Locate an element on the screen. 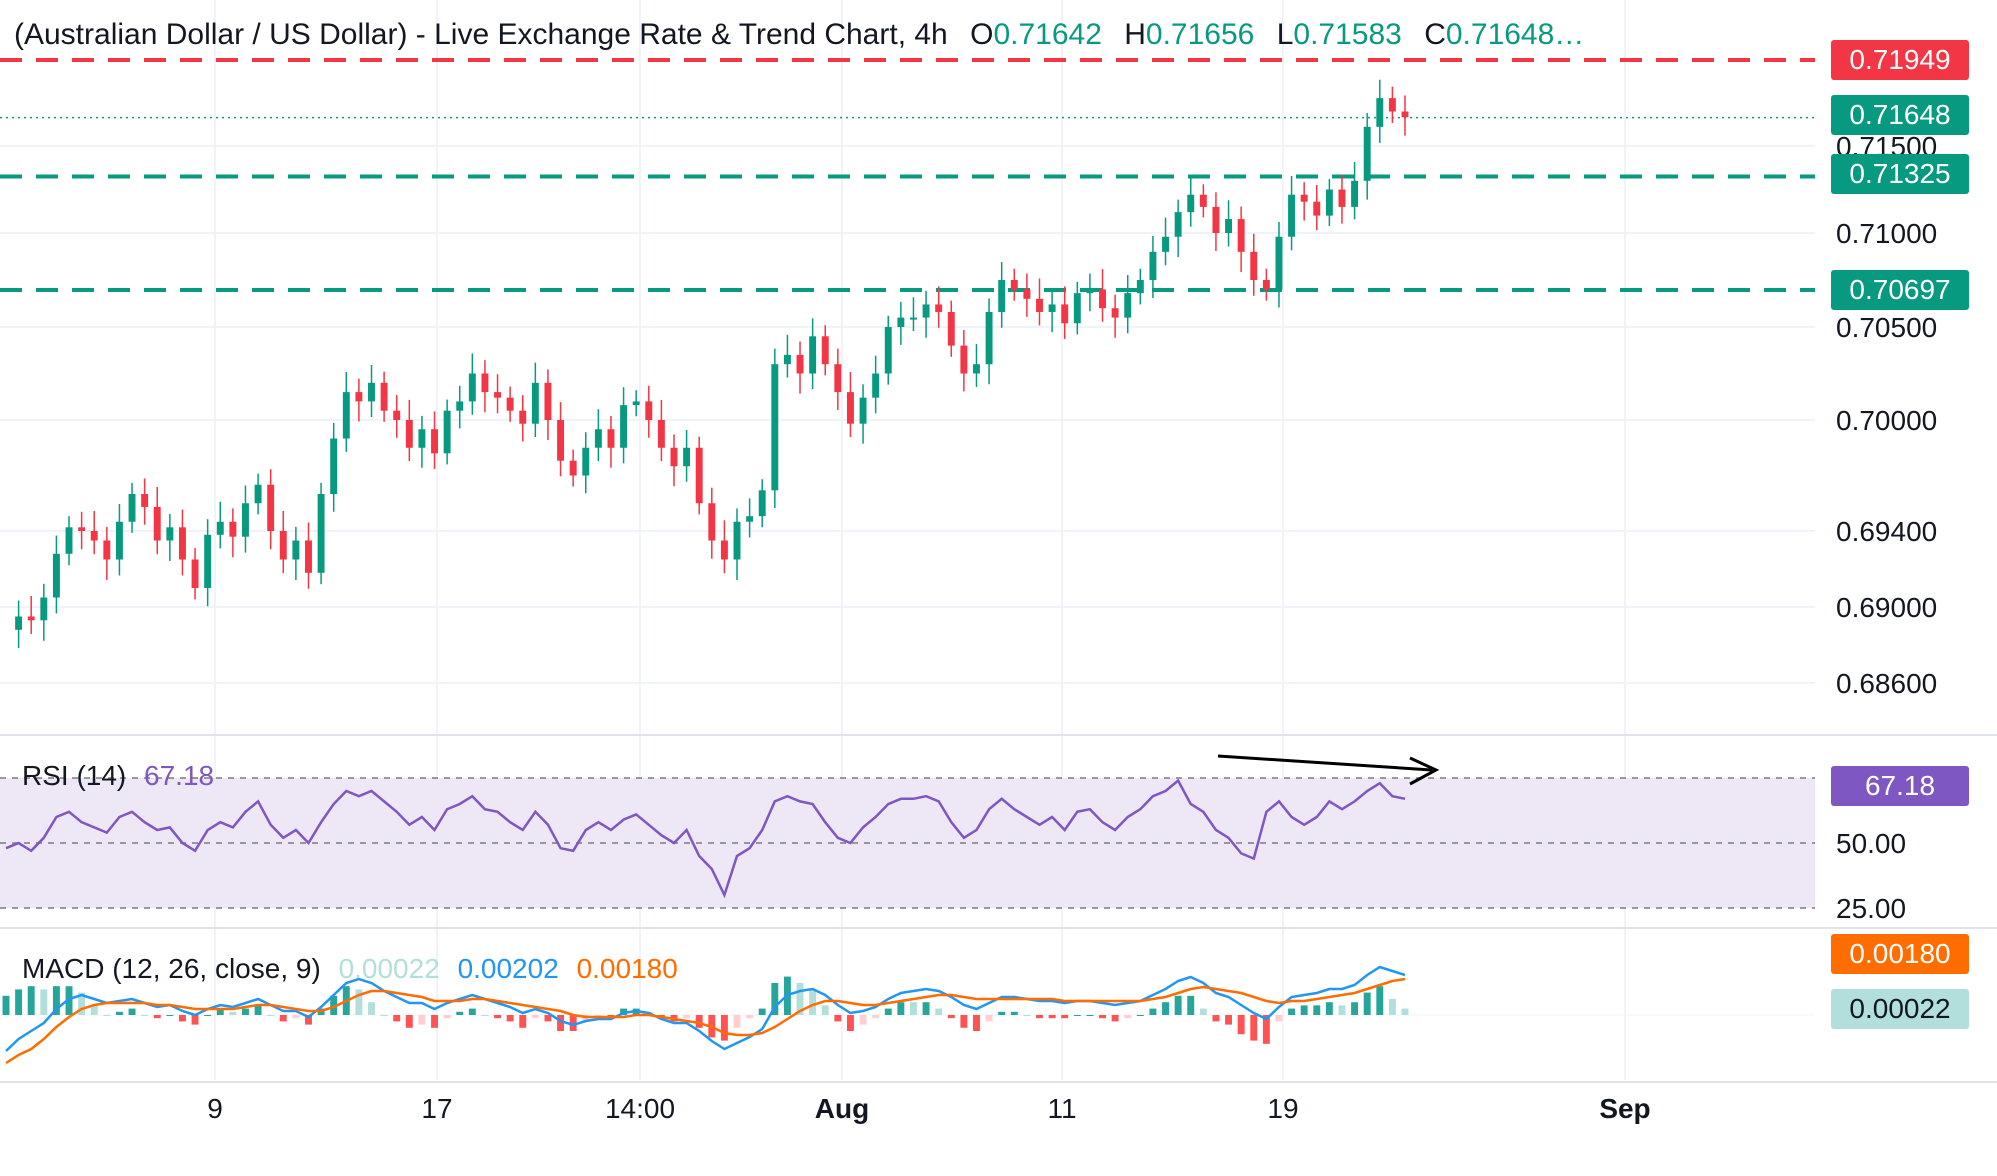 The image size is (1997, 1176). rsi-value: 67.18 is located at coordinates (179, 775).